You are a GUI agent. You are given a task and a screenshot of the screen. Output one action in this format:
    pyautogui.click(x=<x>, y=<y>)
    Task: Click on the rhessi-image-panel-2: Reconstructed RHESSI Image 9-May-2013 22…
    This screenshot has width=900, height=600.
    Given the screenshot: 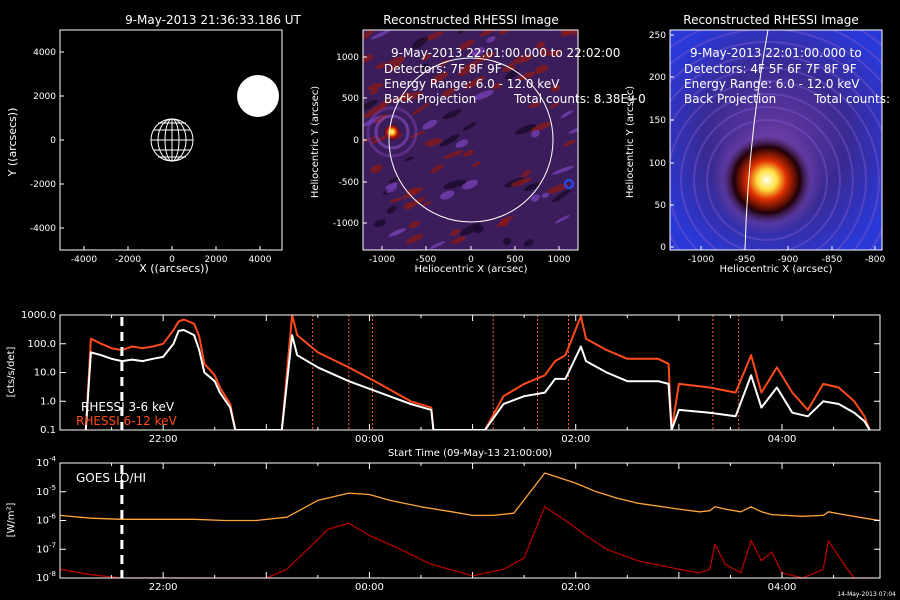 What is the action you would take?
    pyautogui.click(x=757, y=144)
    